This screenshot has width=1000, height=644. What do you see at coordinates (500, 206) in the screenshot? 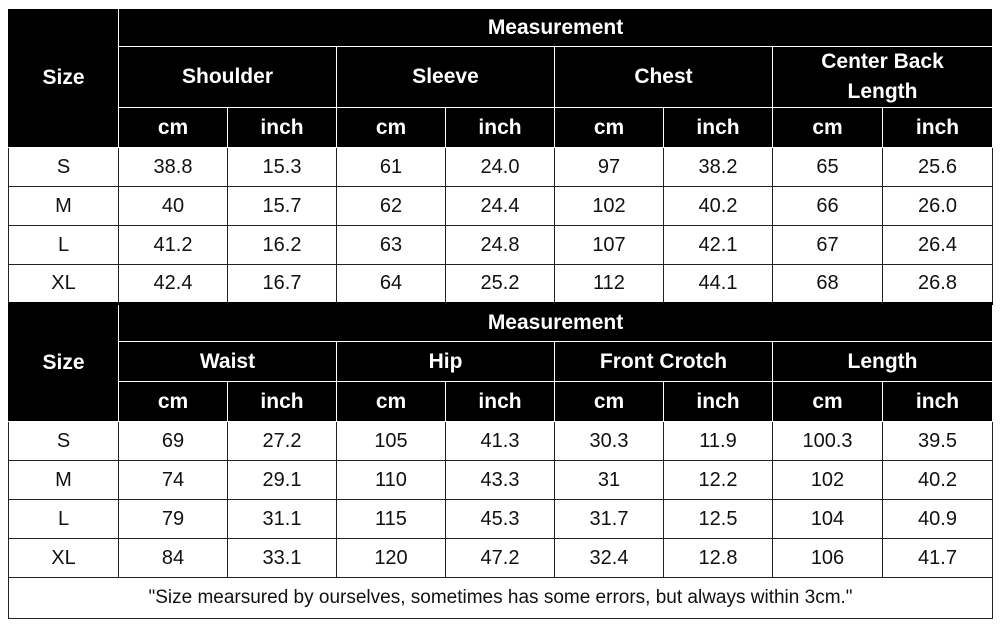
I see `value-cell: 24.4` at bounding box center [500, 206].